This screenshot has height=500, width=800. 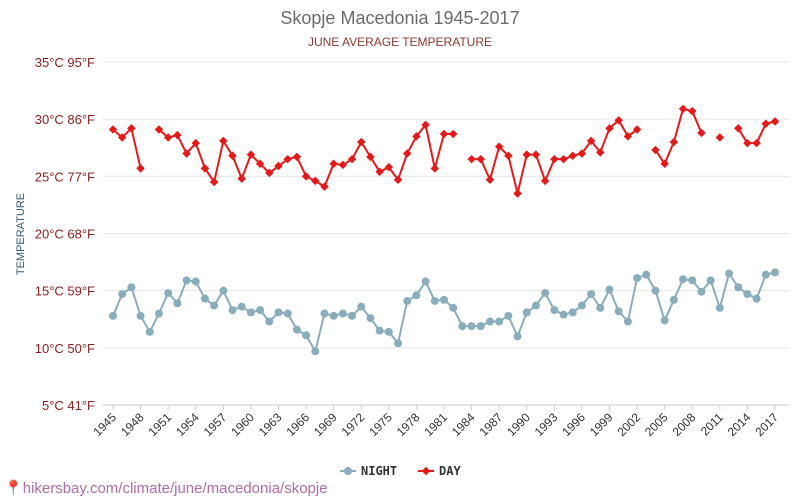 What do you see at coordinates (65, 119) in the screenshot?
I see `y-tick-label: 30°C 86°F` at bounding box center [65, 119].